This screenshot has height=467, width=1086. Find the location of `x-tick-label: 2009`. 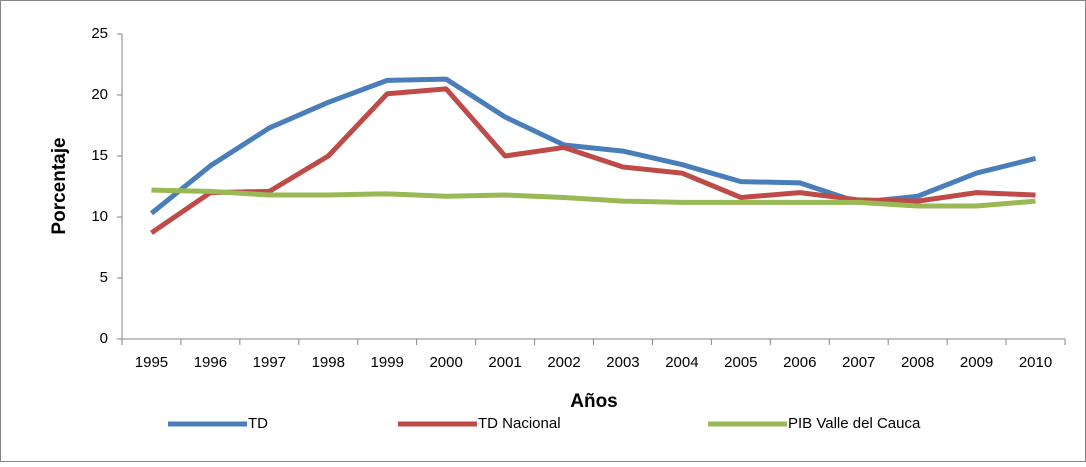

x-tick-label: 2009 is located at coordinates (976, 362).